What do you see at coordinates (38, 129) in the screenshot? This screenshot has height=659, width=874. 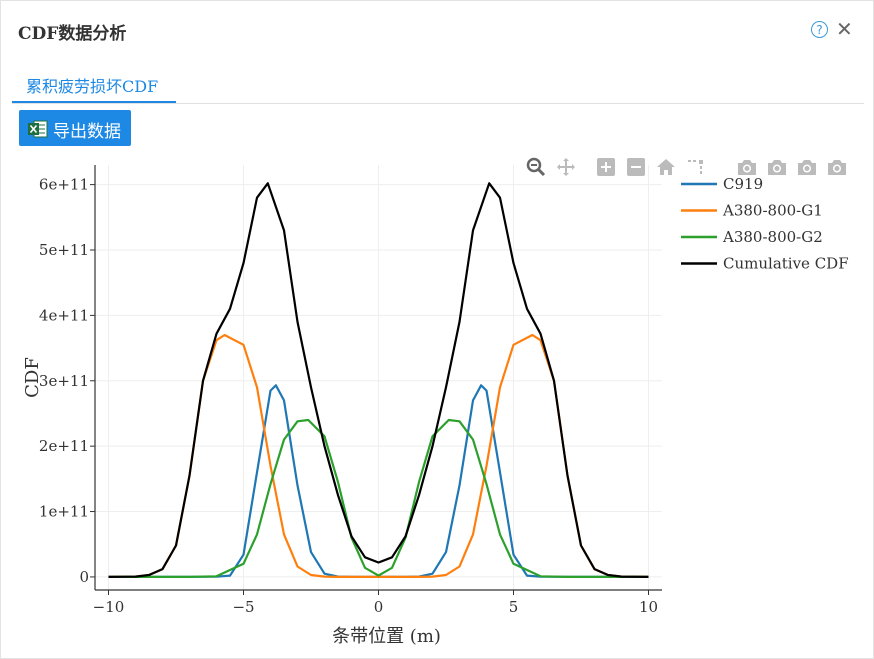 I see `excel-icon` at bounding box center [38, 129].